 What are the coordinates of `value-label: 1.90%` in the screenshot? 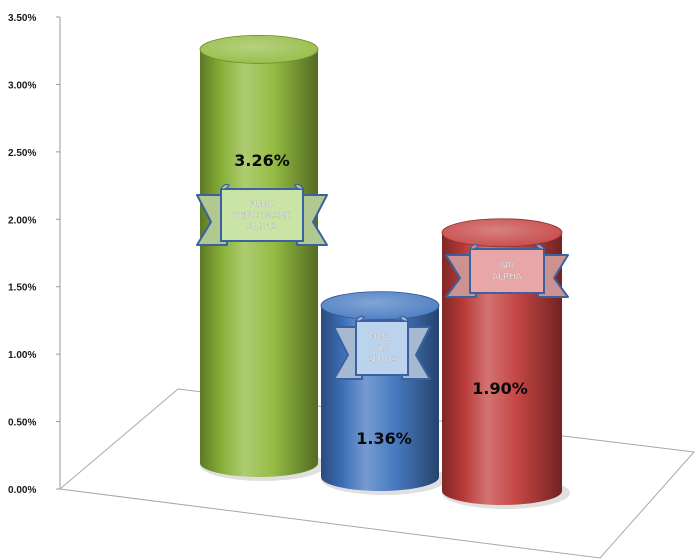 It's located at (500, 388).